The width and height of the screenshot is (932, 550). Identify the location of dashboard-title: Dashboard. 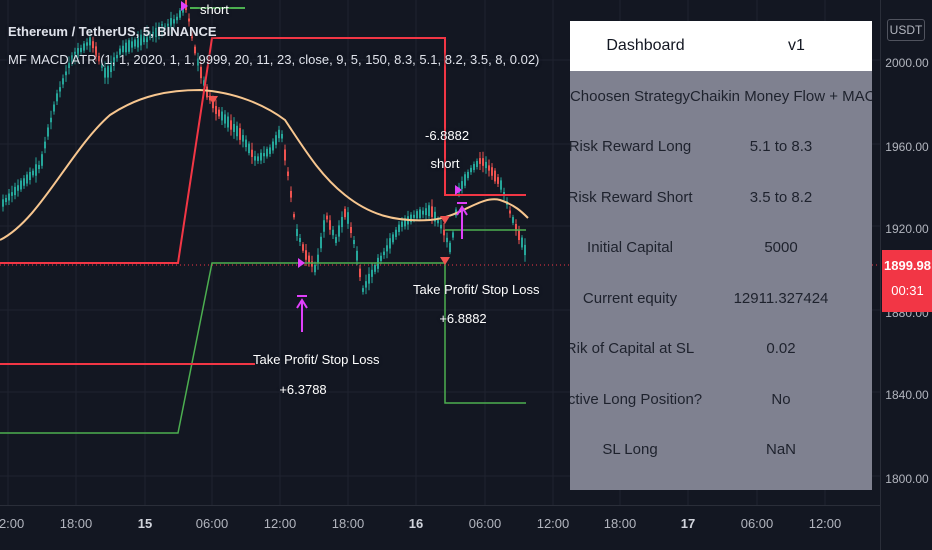
(645, 45).